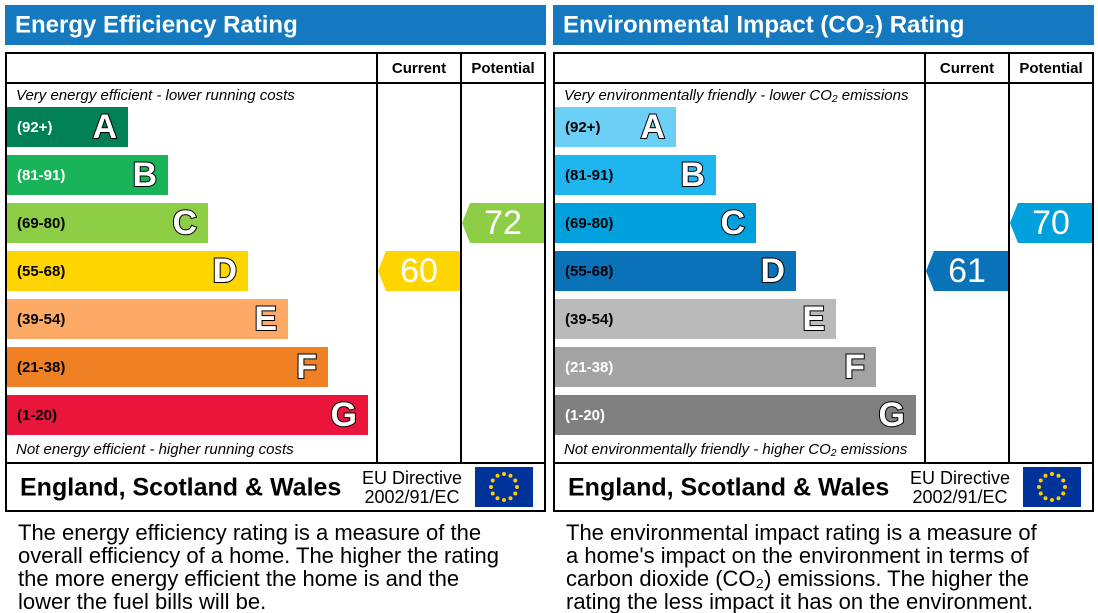 This screenshot has height=613, width=1098. I want to click on rating-value: 72, so click(503, 223).